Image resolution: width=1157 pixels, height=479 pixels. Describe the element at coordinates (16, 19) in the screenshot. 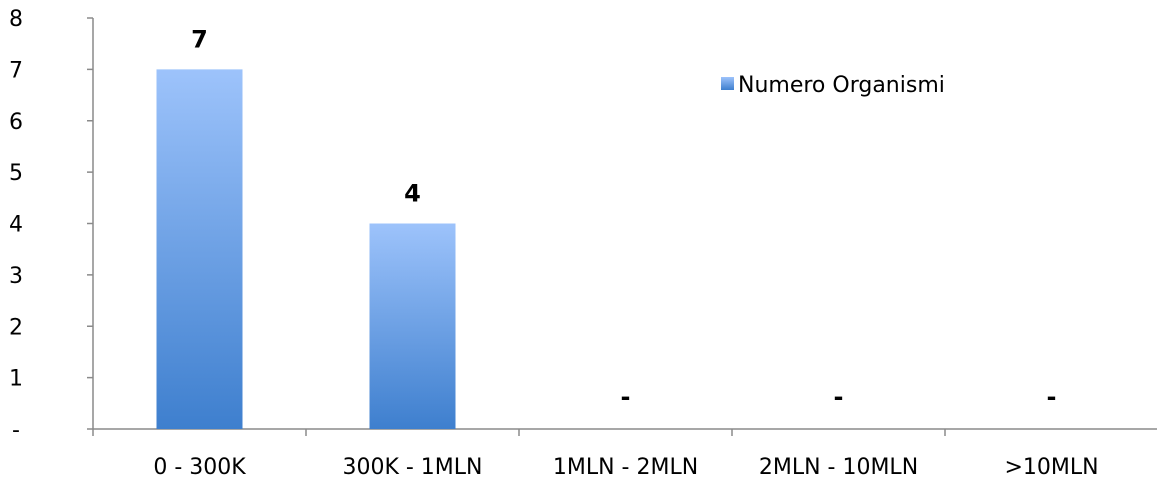

I see `y-tick-label: 8` at that location.